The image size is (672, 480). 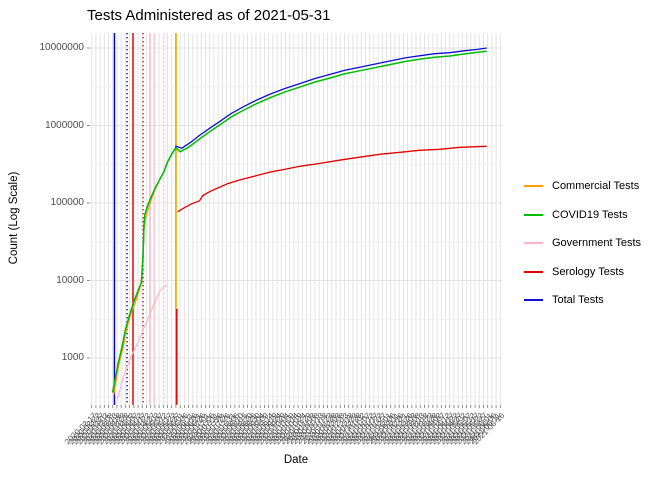 What do you see at coordinates (67, 203) in the screenshot?
I see `y-tick-label: 100000` at bounding box center [67, 203].